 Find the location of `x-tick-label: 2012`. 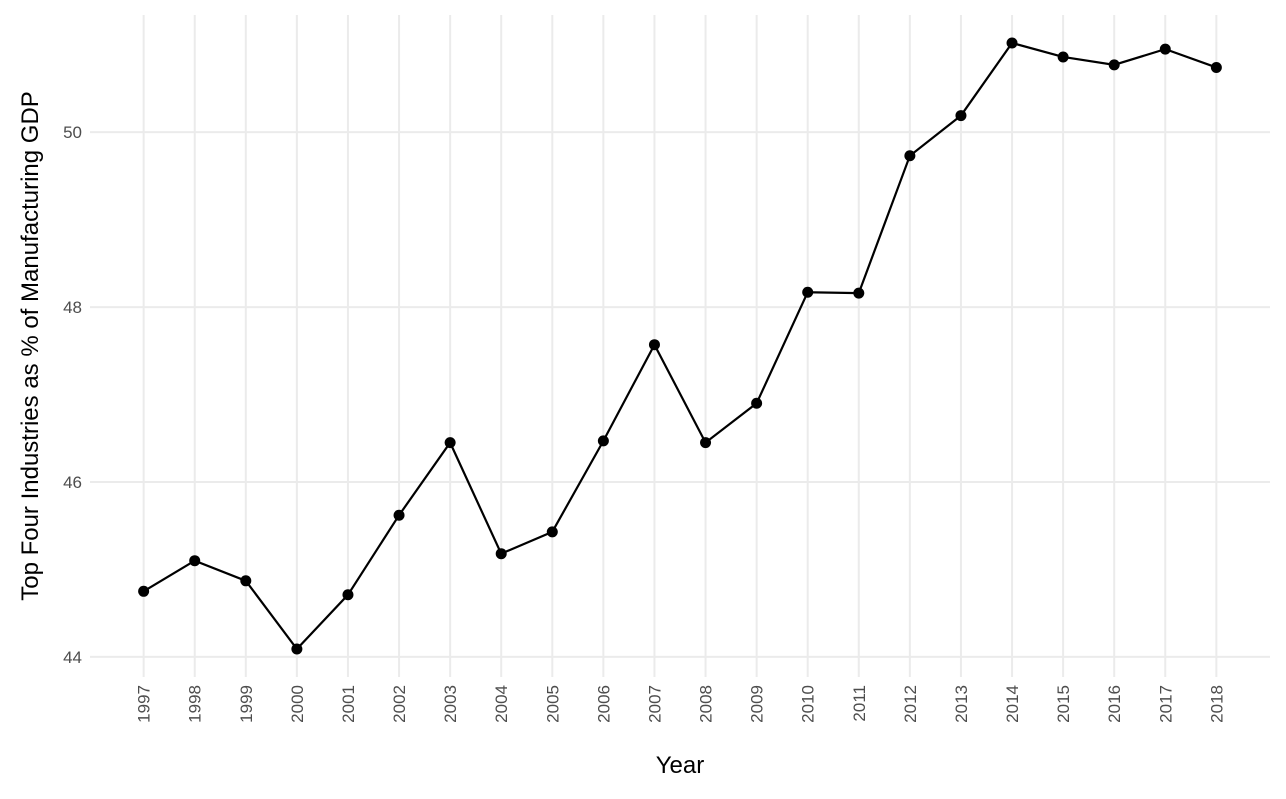

x-tick-label: 2012 is located at coordinates (910, 704).